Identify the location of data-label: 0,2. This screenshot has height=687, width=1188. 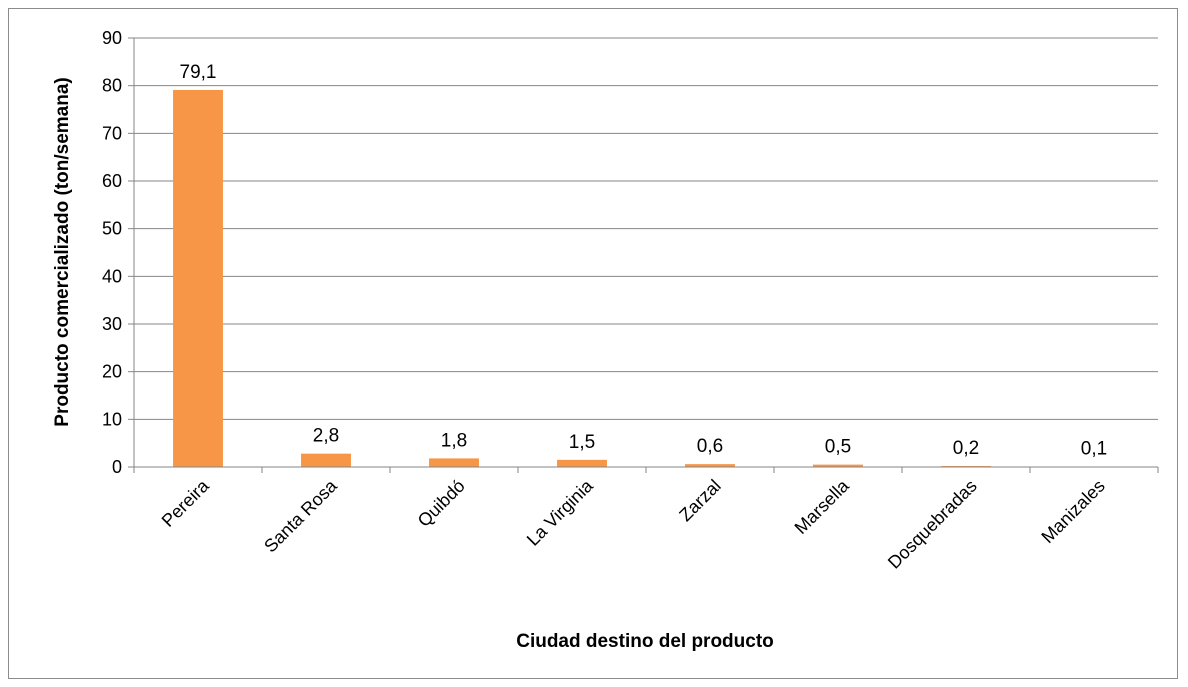
(966, 448).